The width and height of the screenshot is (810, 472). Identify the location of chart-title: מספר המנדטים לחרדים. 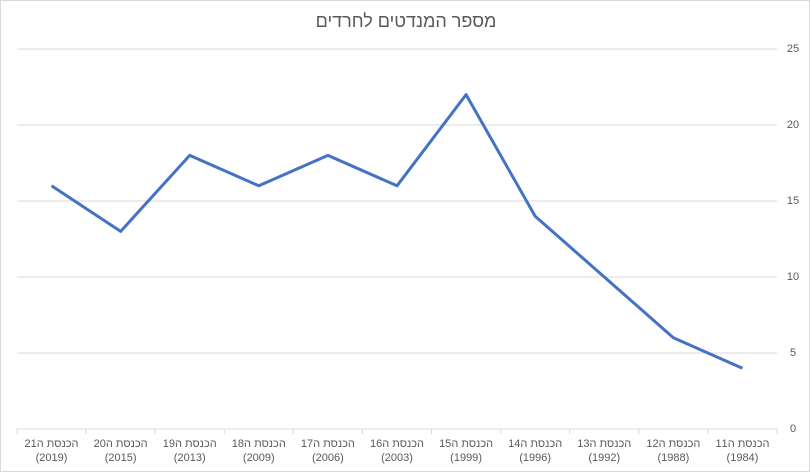
(406, 21).